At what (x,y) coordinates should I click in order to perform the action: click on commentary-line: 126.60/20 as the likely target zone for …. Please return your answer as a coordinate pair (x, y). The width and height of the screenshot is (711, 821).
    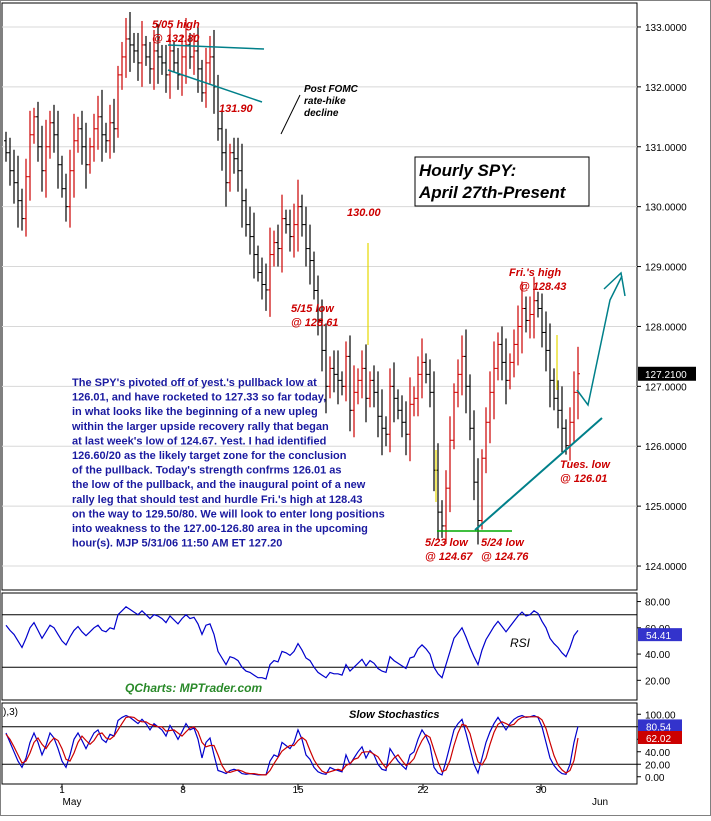
    Looking at the image, I should click on (209, 456).